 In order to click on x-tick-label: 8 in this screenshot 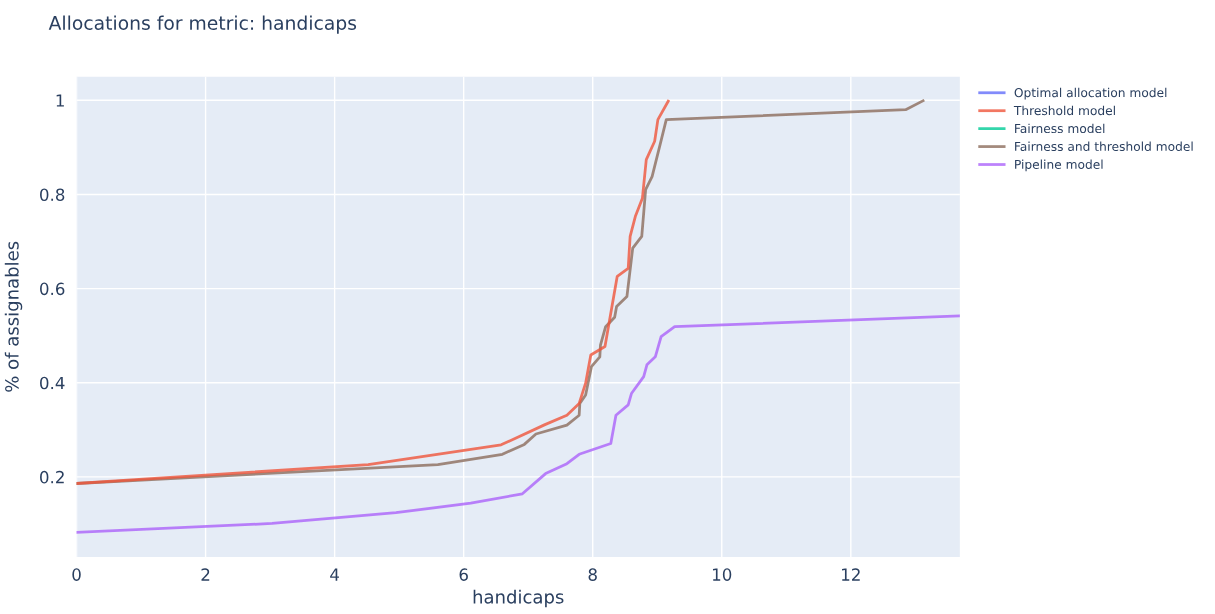, I will do `click(592, 574)`.